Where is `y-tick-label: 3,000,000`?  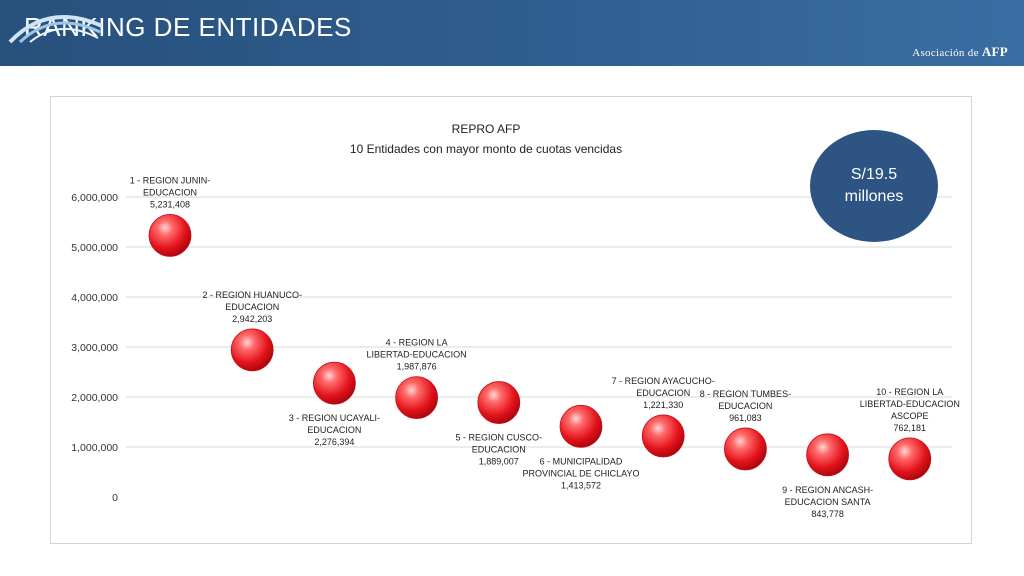 y-tick-label: 3,000,000 is located at coordinates (94, 348).